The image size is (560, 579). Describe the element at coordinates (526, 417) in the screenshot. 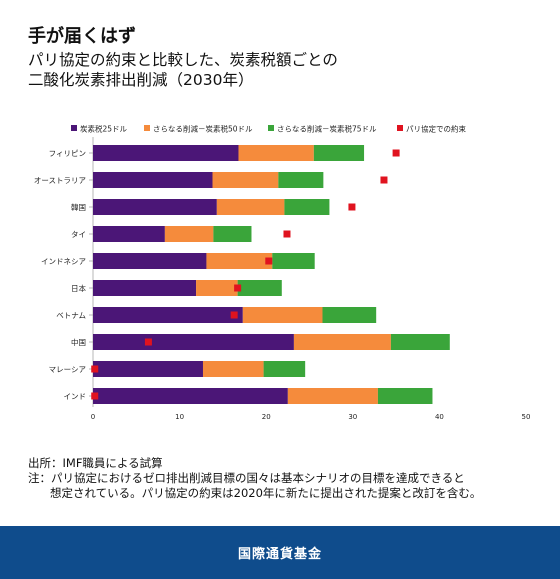

I see `x-tick-label: 50` at that location.